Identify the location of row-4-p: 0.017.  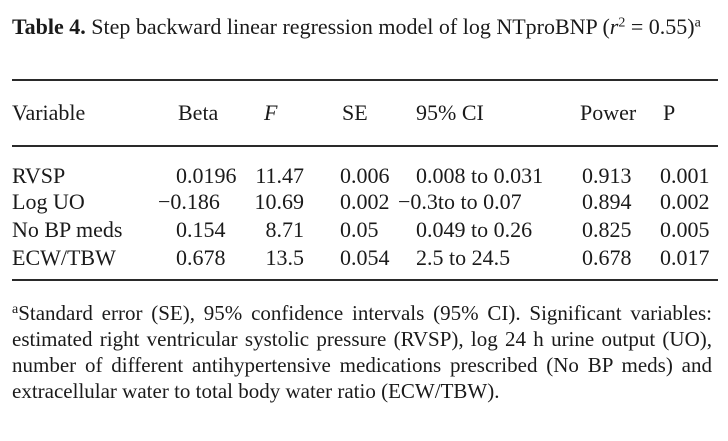
(685, 257).